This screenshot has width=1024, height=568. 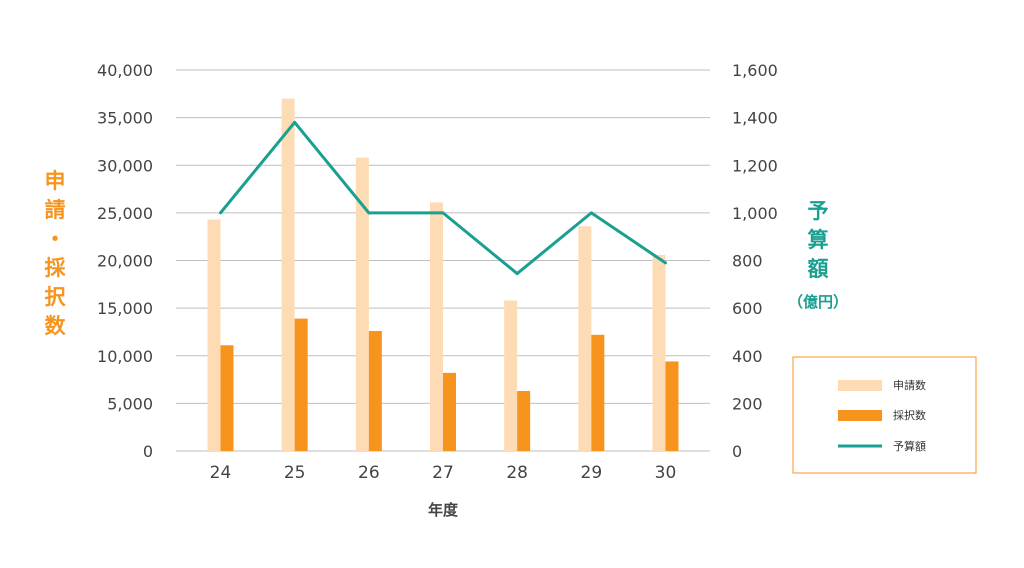 I want to click on y-axis-title-left: 申請・採択数, so click(x=56, y=253).